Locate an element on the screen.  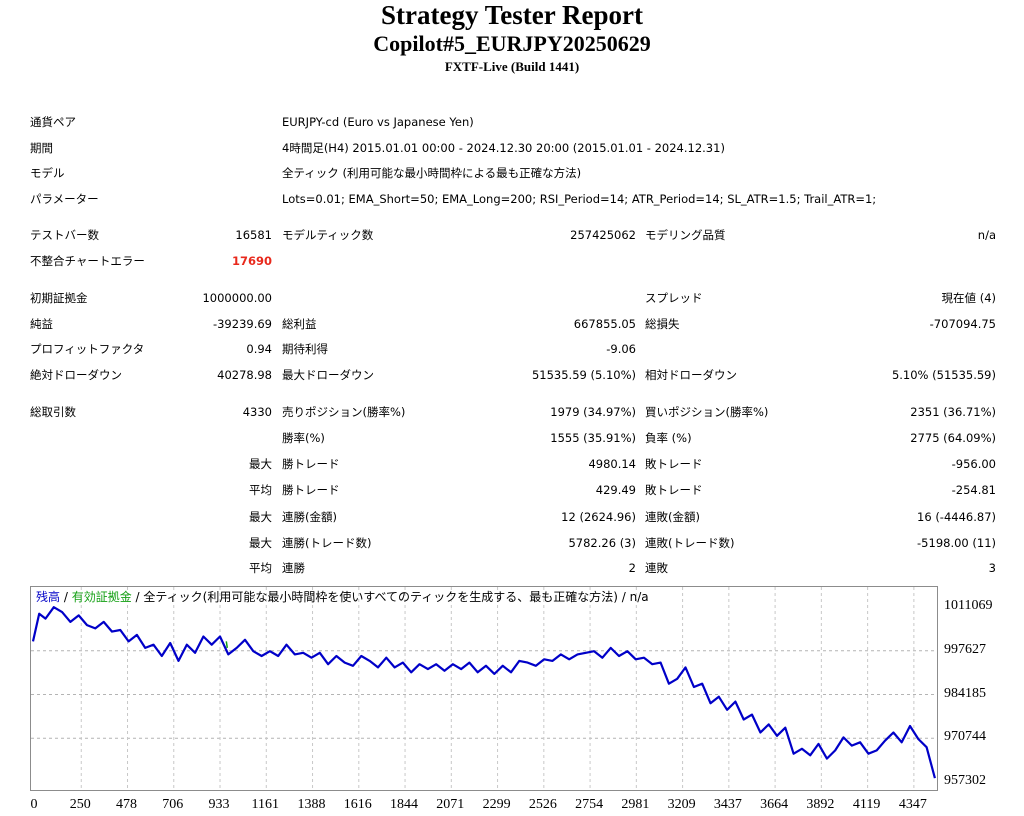
y-tick-label: 1011069 is located at coordinates (968, 605).